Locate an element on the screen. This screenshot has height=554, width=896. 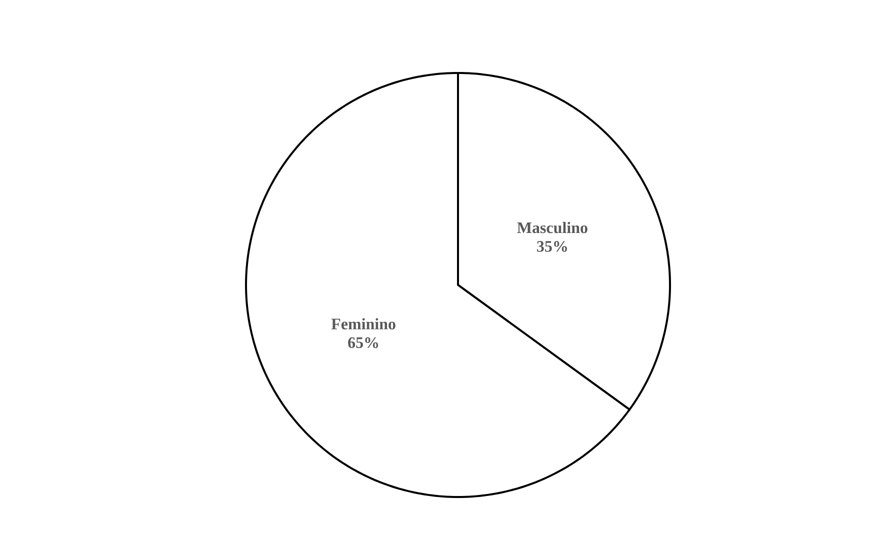
data-label: 35% is located at coordinates (552, 246).